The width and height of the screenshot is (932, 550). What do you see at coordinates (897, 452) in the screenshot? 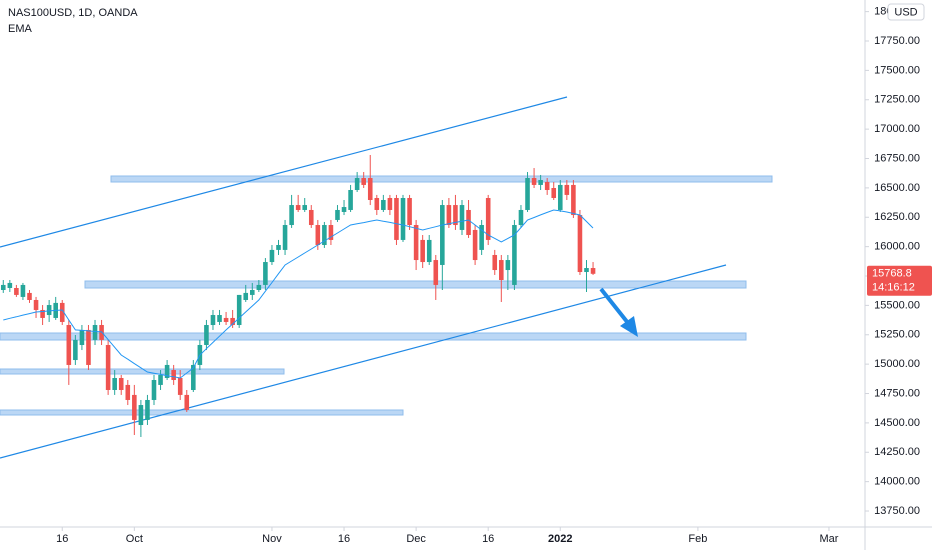
I see `y-tick-label: 14250.00` at bounding box center [897, 452].